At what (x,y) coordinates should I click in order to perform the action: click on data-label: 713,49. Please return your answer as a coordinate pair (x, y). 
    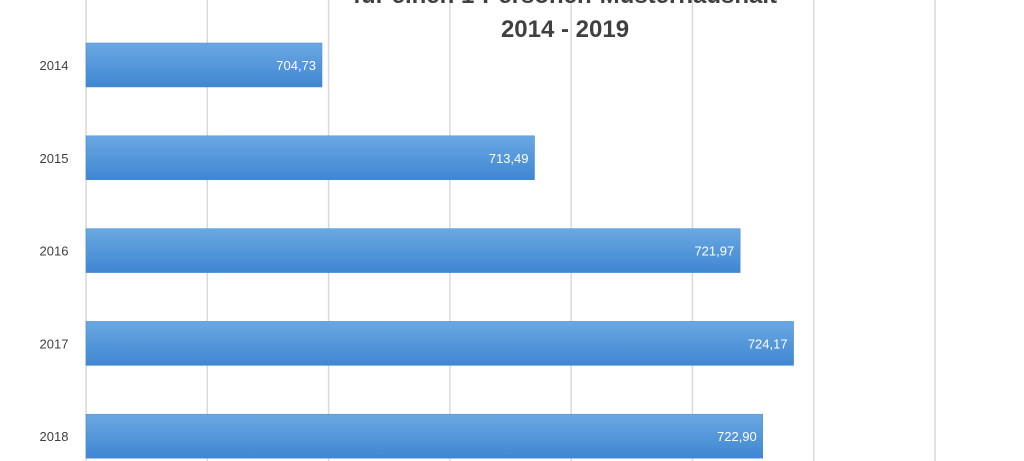
    Looking at the image, I should click on (509, 158).